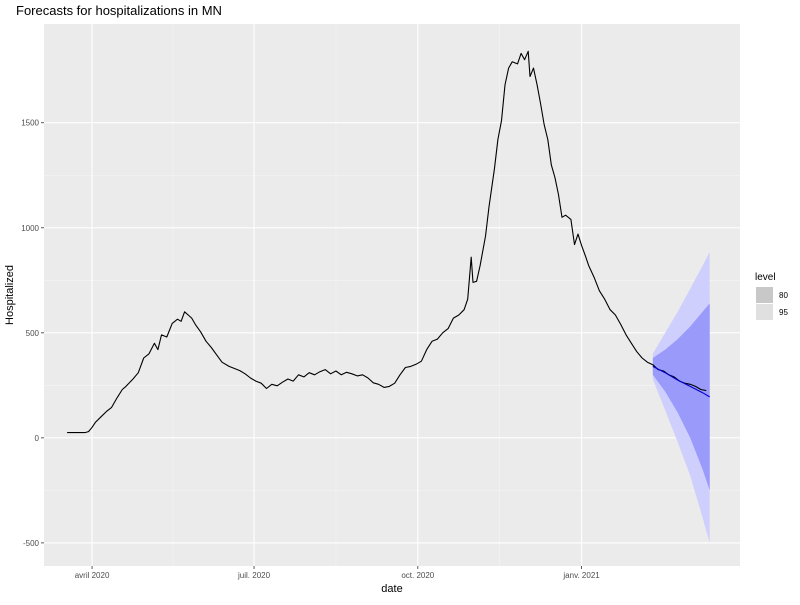 This screenshot has height=605, width=800. What do you see at coordinates (765, 277) in the screenshot?
I see `legend-title: level` at bounding box center [765, 277].